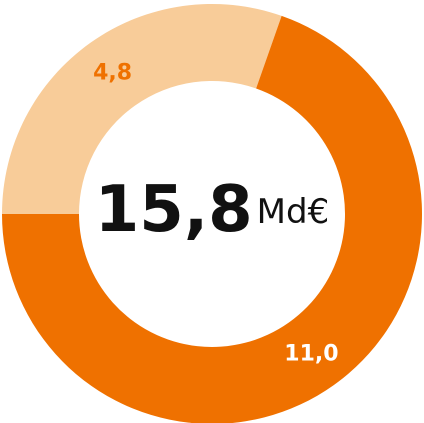 The height and width of the screenshot is (423, 424). Describe the element at coordinates (311, 353) in the screenshot. I see `value-label: 11,0` at that location.